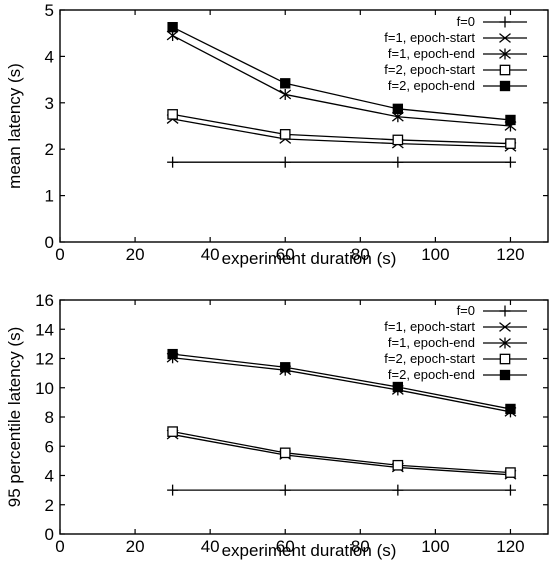 The height and width of the screenshot is (577, 550). Describe the element at coordinates (44, 388) in the screenshot. I see `y-tick-label: 10` at that location.